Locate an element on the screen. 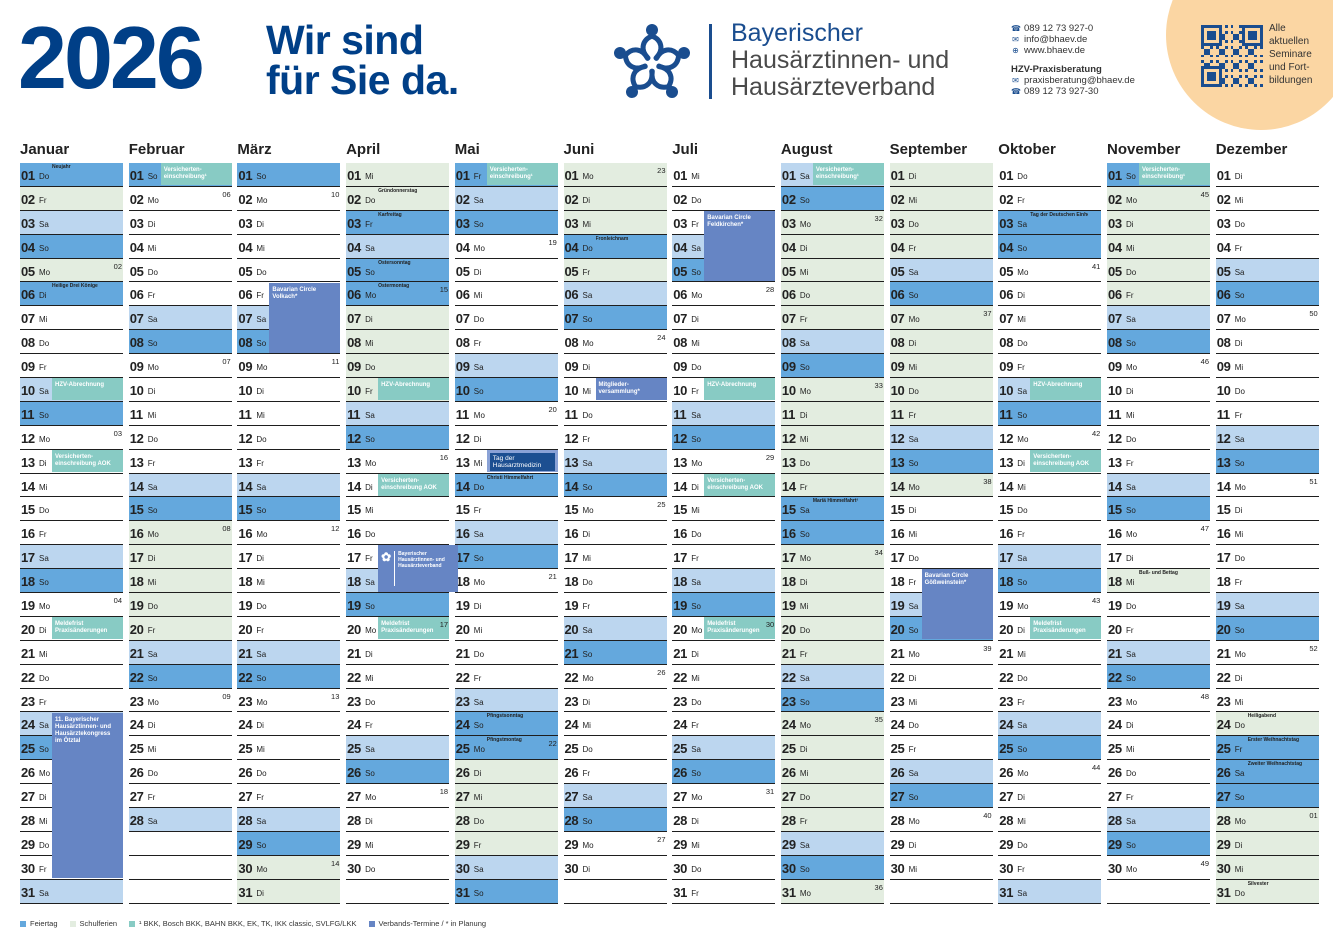  day-cell: 21 Fr is located at coordinates (832, 652).